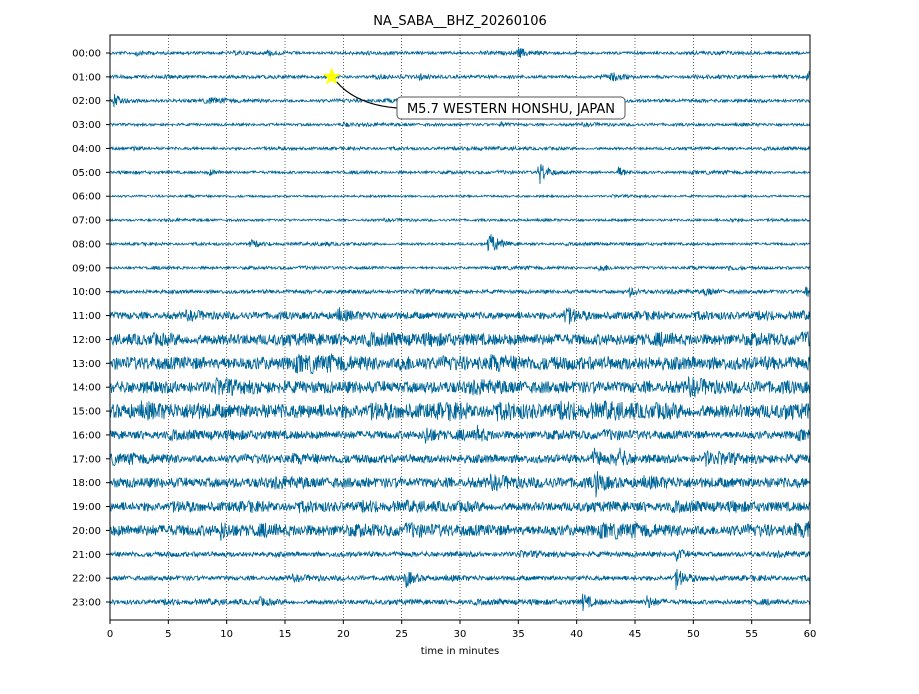  I want to click on y-tick-label: 06:00, so click(86, 197).